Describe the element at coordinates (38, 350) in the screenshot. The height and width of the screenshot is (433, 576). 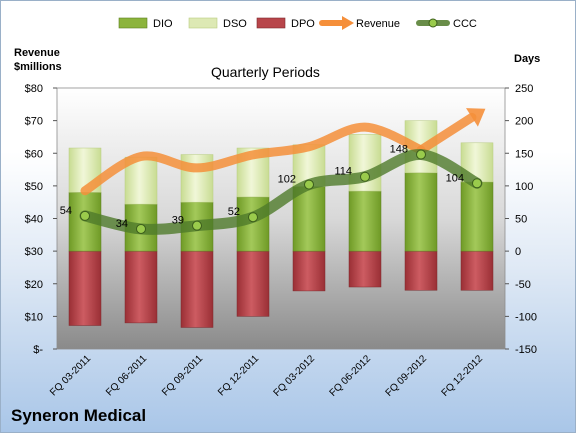
I see `left-axis-tick-label: $-` at that location.